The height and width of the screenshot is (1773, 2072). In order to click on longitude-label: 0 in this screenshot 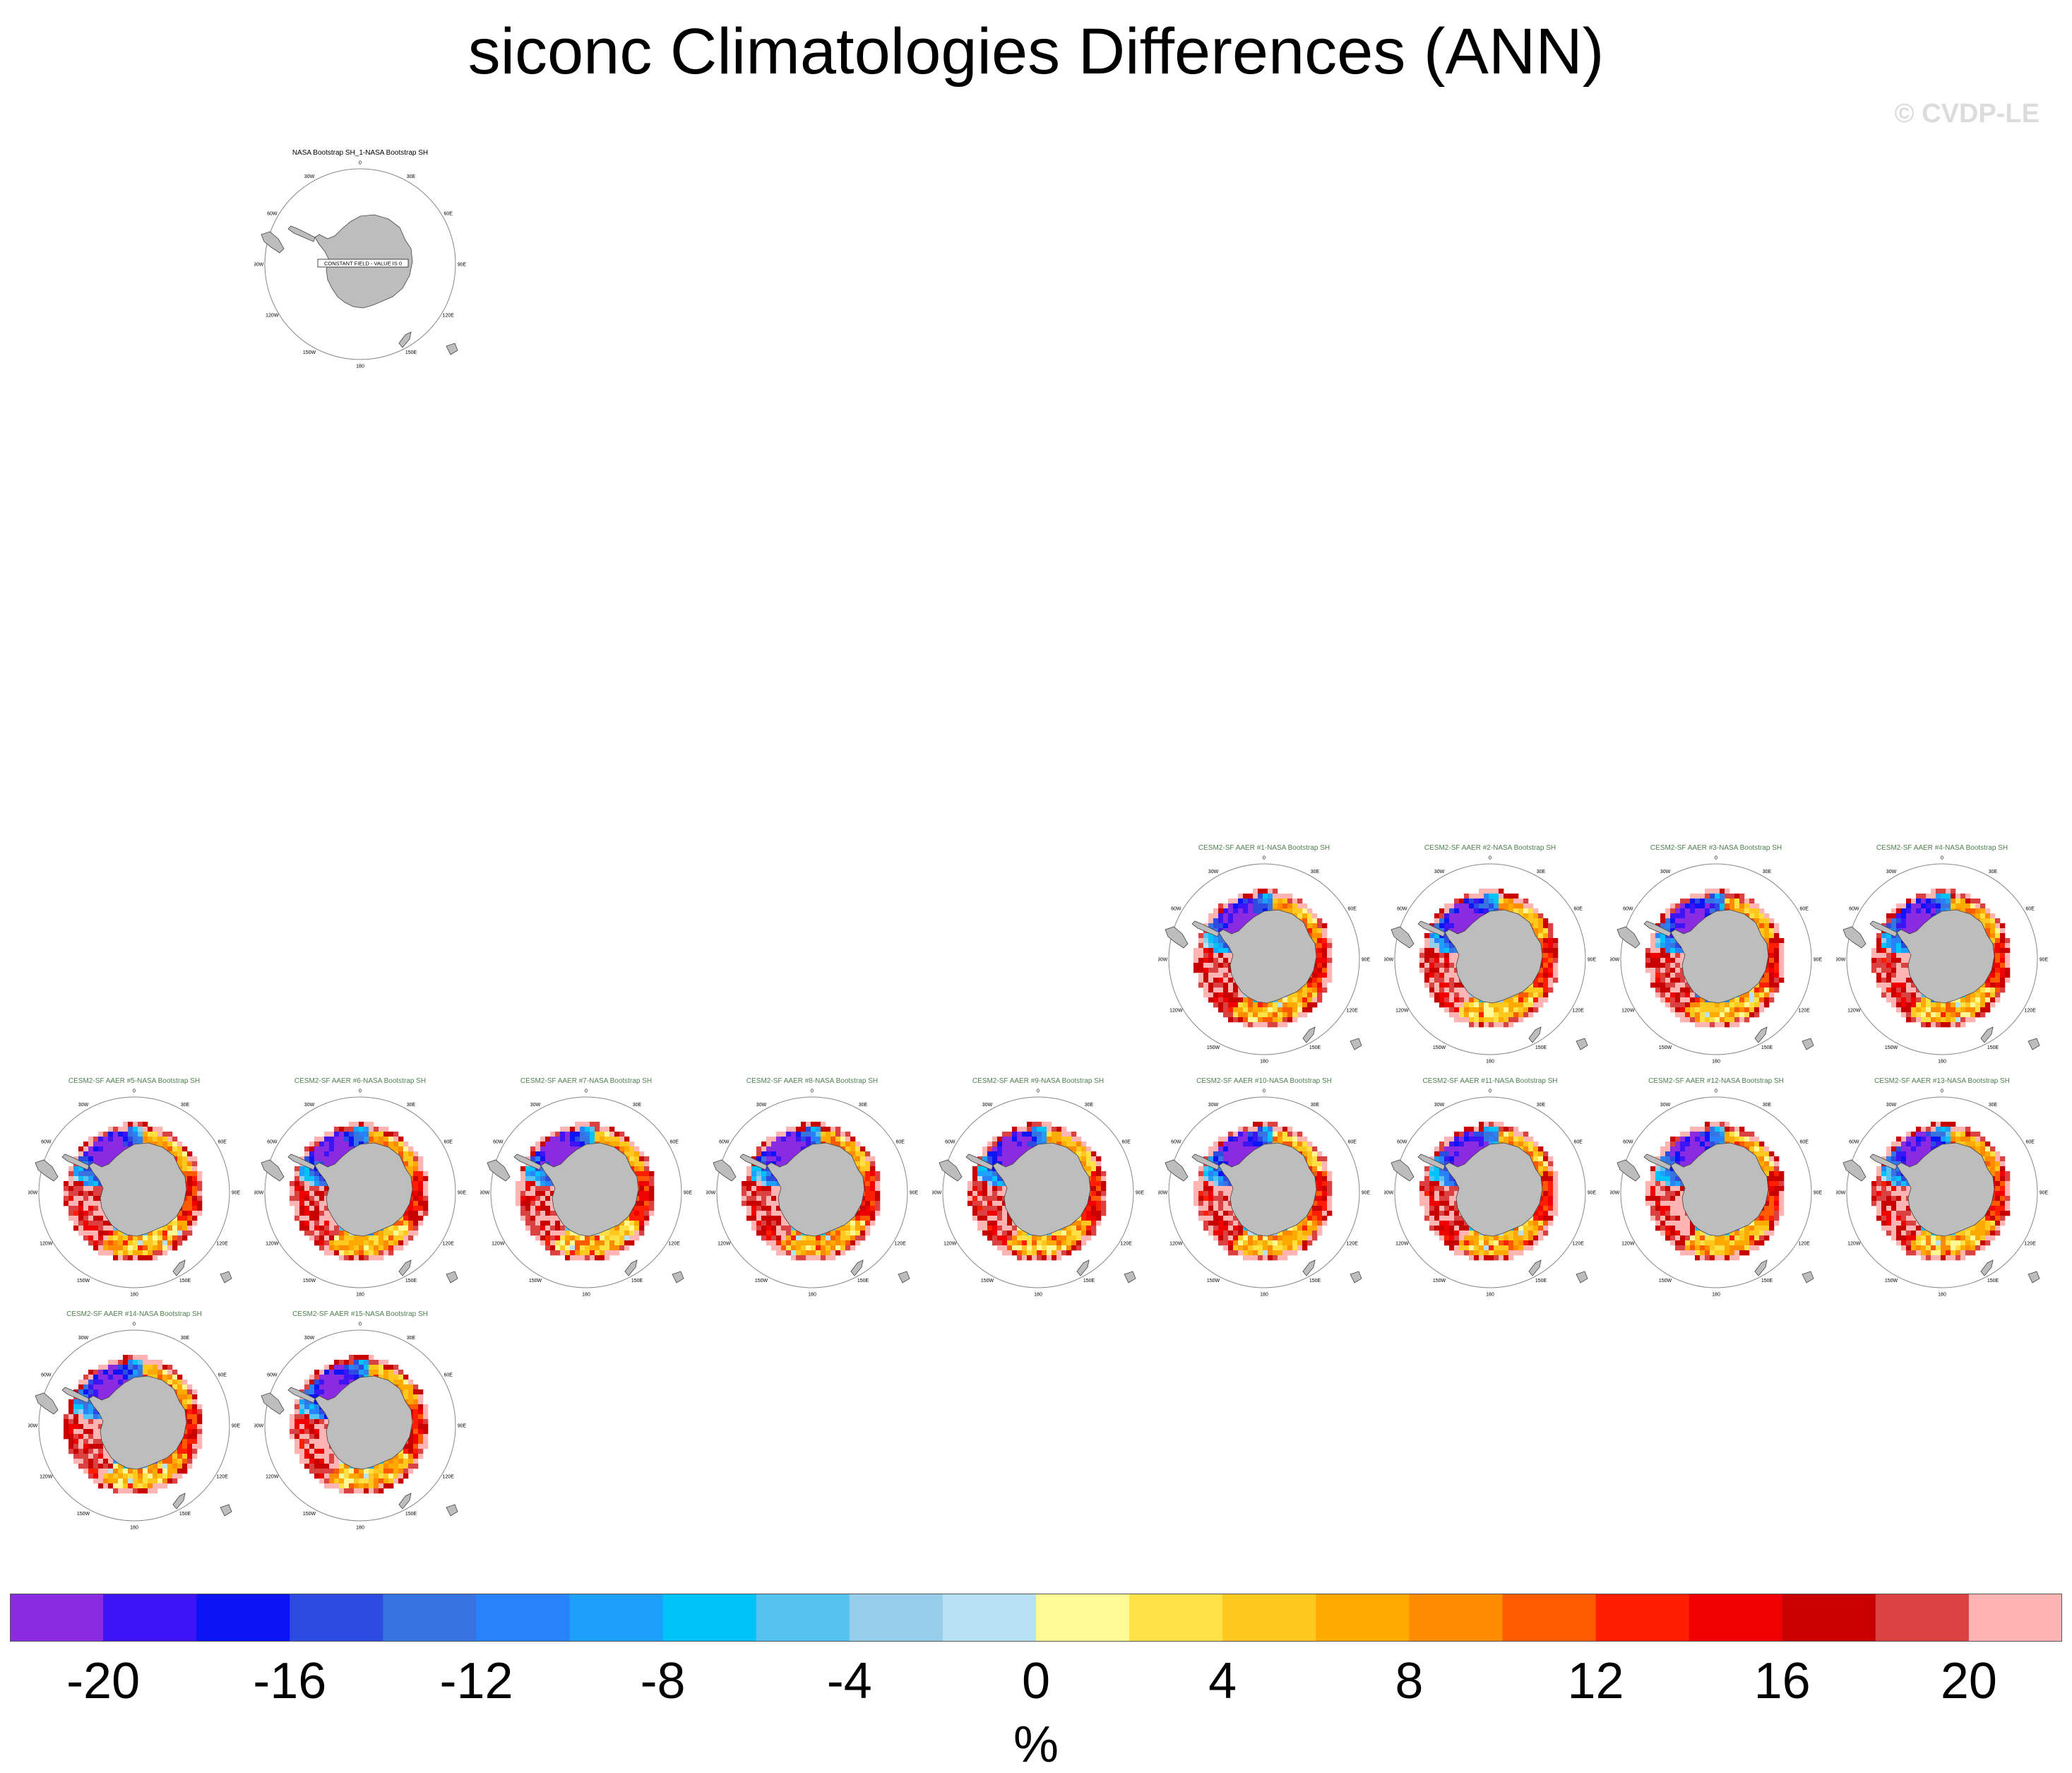, I will do `click(360, 1091)`.